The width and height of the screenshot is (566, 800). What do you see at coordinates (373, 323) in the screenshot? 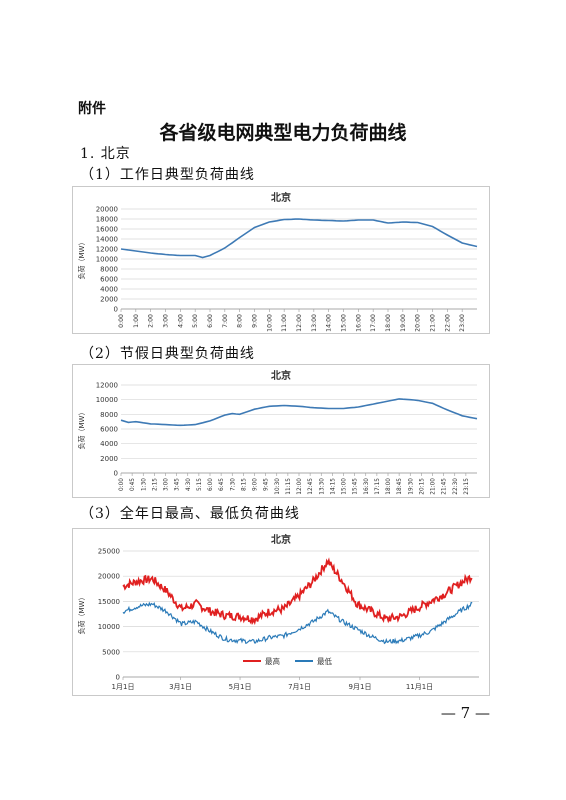
I see `x-tick-label: 17:00` at bounding box center [373, 323].